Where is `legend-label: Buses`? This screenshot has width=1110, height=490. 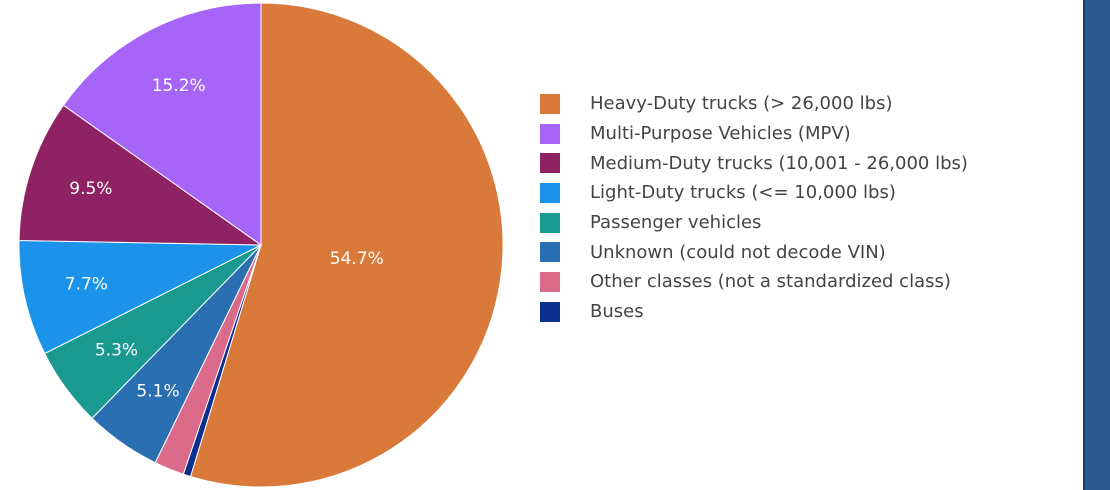 legend-label: Buses is located at coordinates (617, 312).